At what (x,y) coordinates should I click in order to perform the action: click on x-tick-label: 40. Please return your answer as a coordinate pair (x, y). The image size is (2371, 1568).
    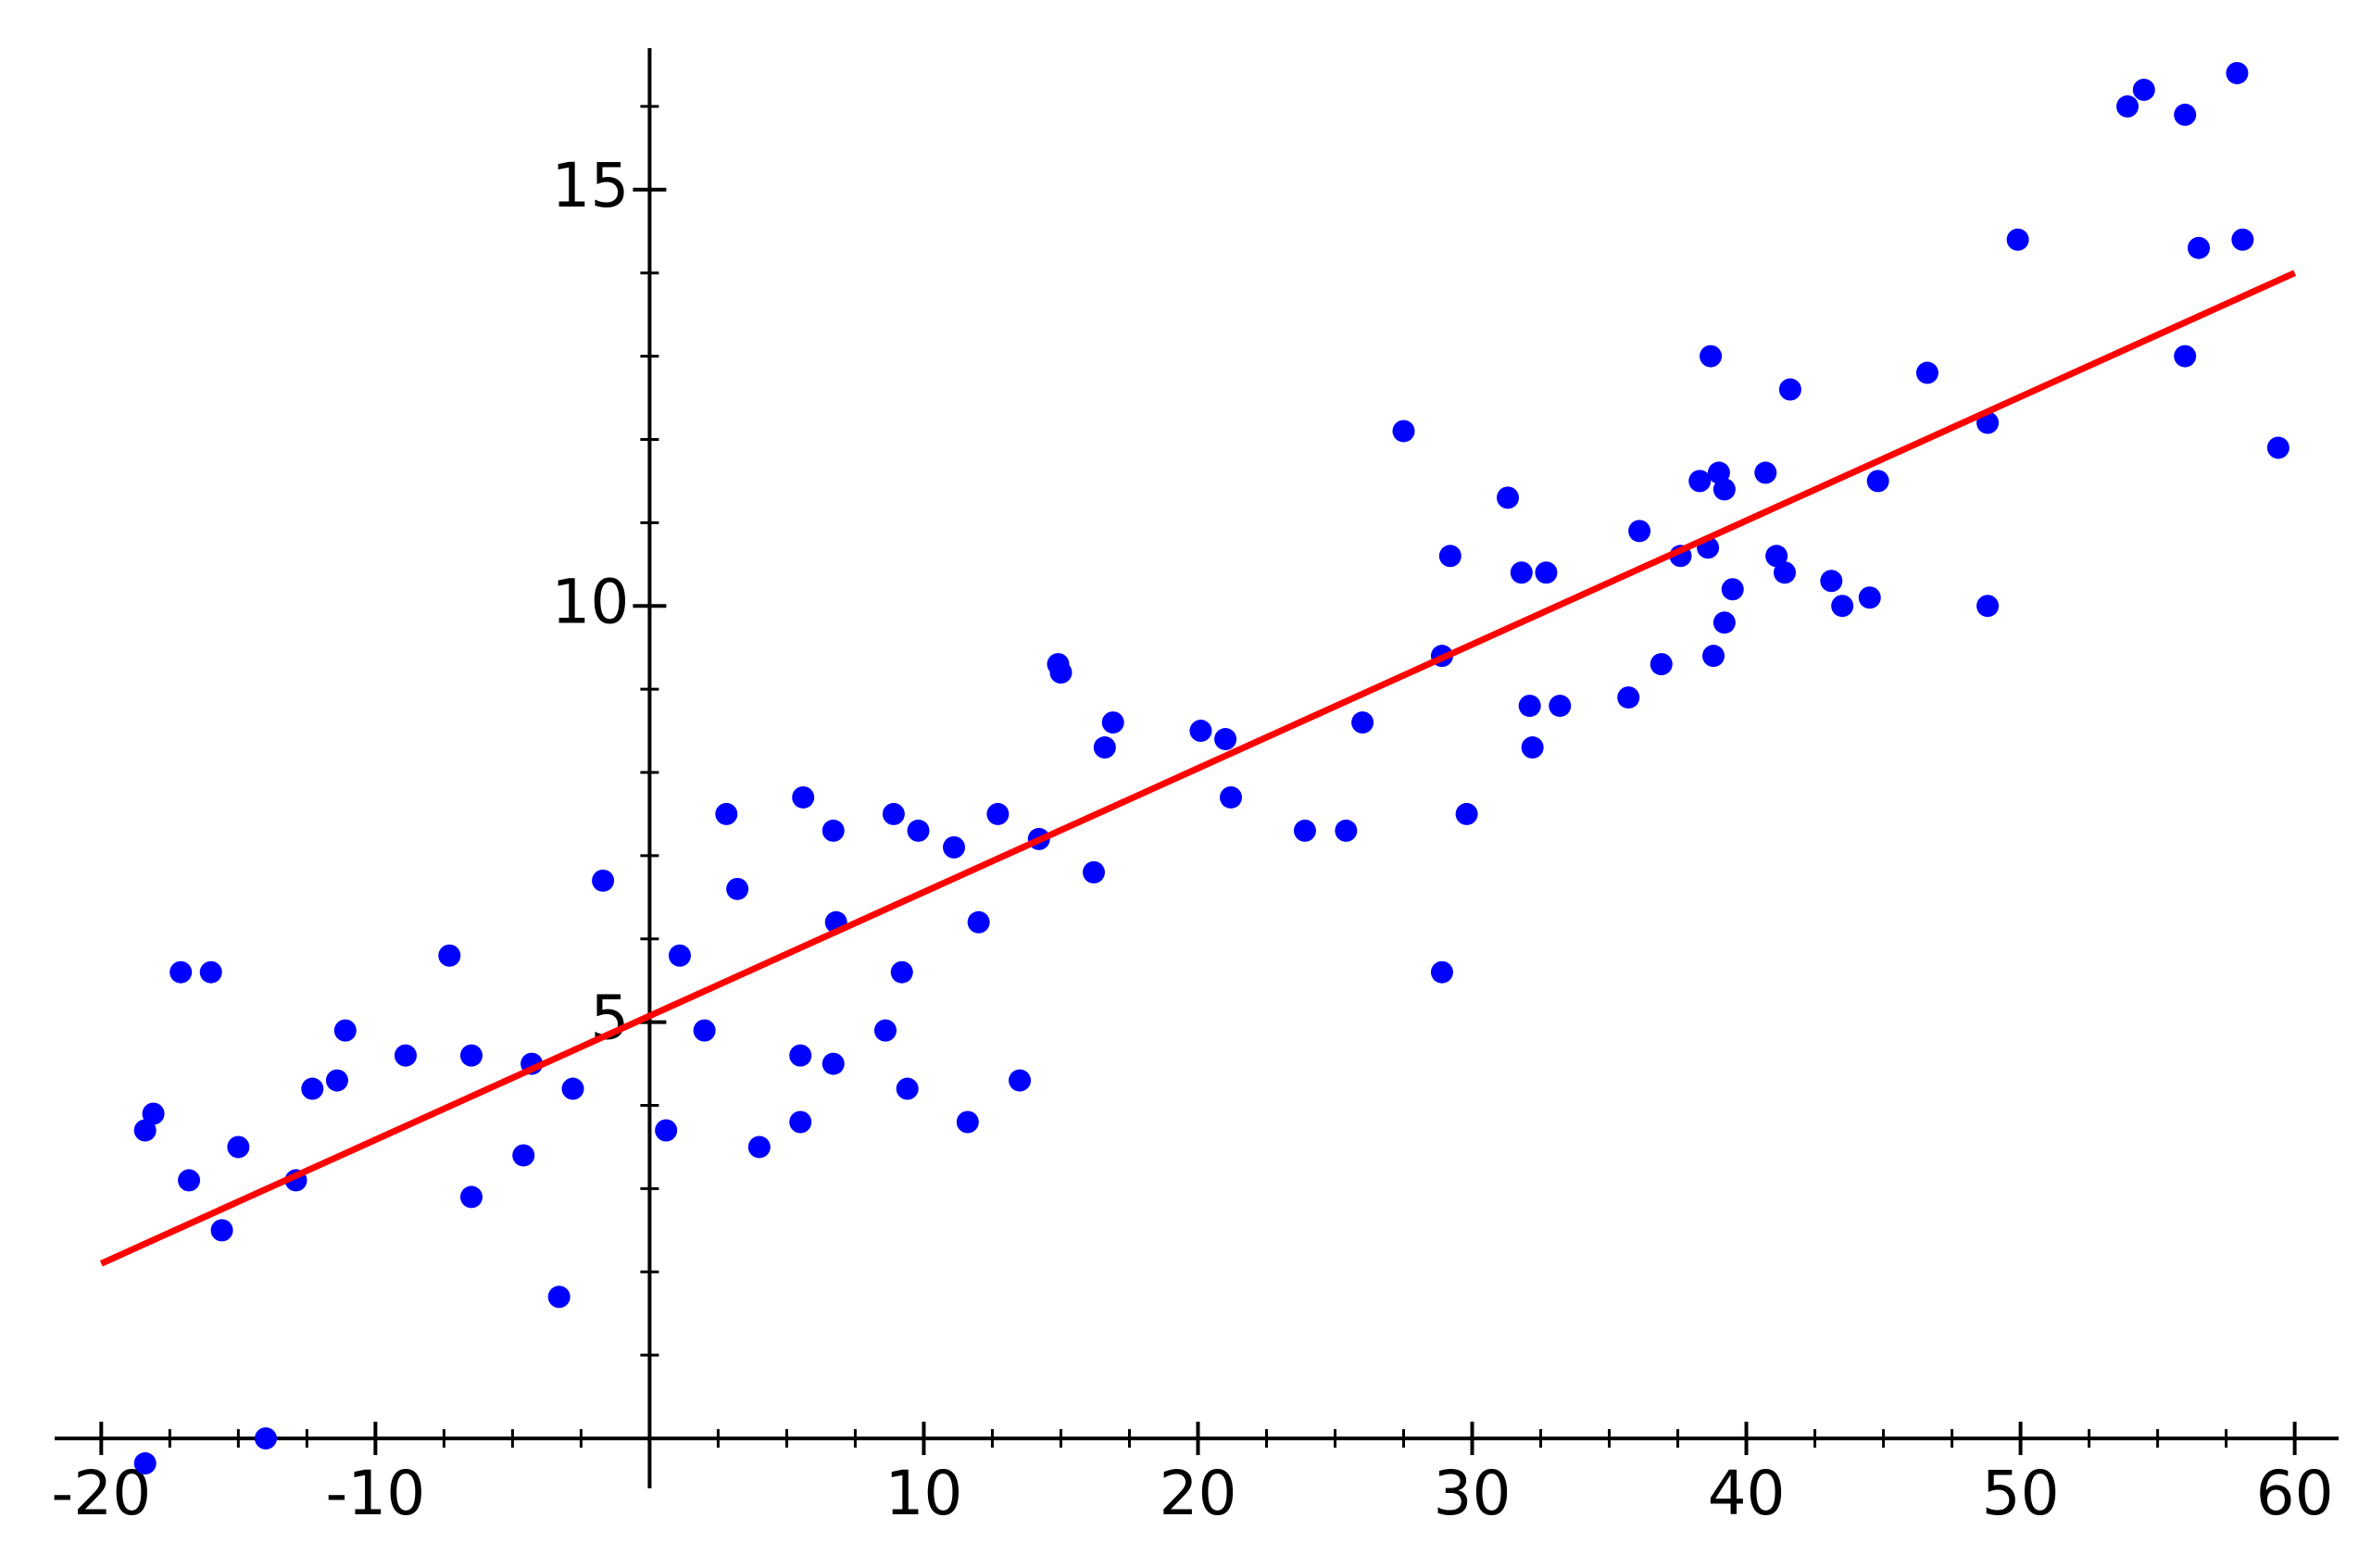
    Looking at the image, I should click on (1747, 1494).